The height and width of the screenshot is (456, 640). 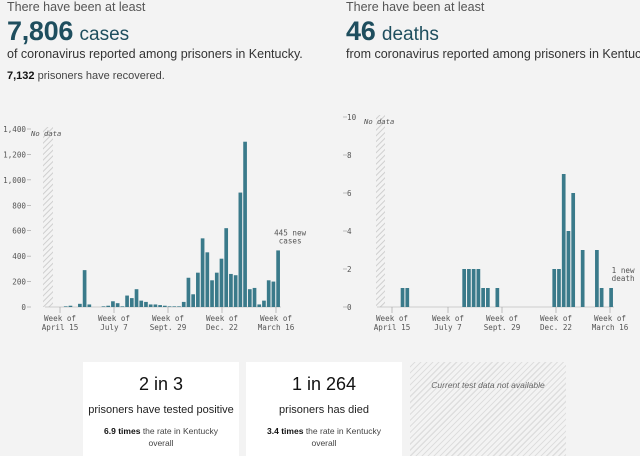 I want to click on deaths-intro: There have been at least, so click(x=415, y=7).